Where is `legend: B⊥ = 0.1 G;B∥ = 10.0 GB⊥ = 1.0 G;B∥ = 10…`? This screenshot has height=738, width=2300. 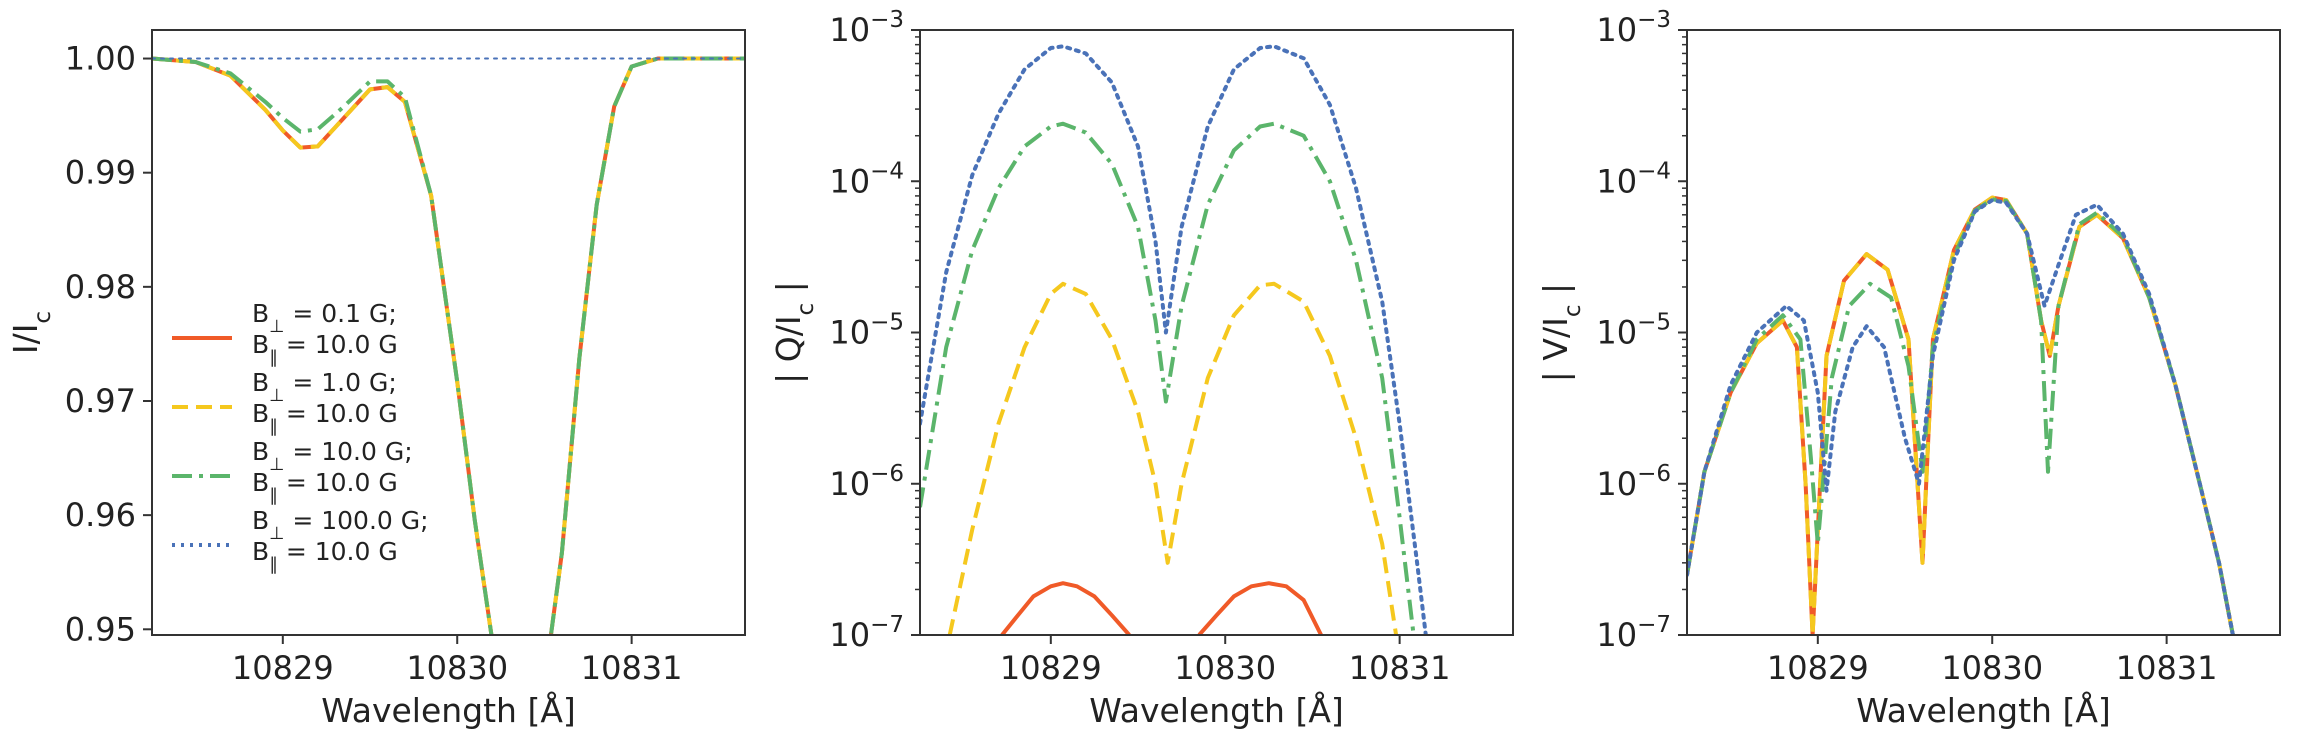
legend: B⊥ = 0.1 G;B∥ = 10.0 GB⊥ = 1.0 G;B∥ = 10… is located at coordinates (300, 437).